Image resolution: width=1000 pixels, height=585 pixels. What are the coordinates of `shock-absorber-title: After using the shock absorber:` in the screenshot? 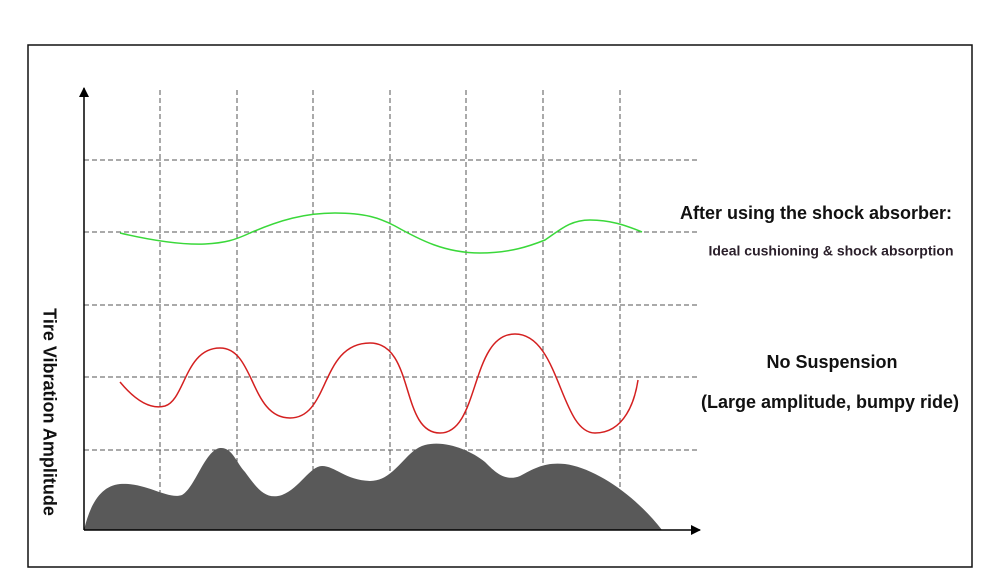 It's located at (816, 213).